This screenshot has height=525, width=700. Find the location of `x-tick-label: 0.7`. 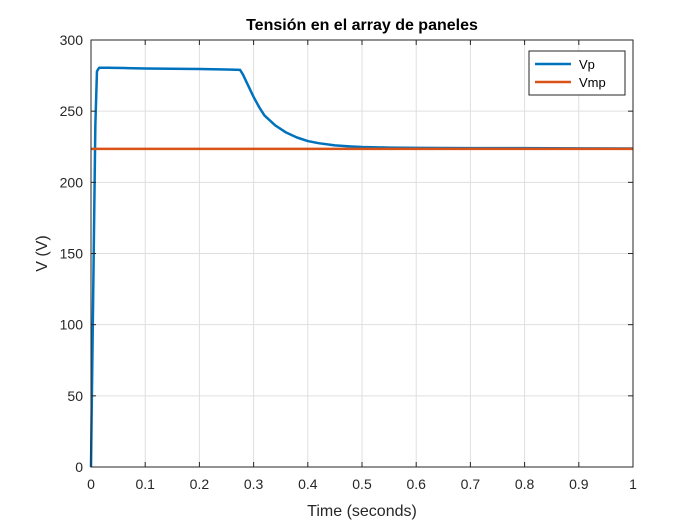

x-tick-label: 0.7 is located at coordinates (471, 484).